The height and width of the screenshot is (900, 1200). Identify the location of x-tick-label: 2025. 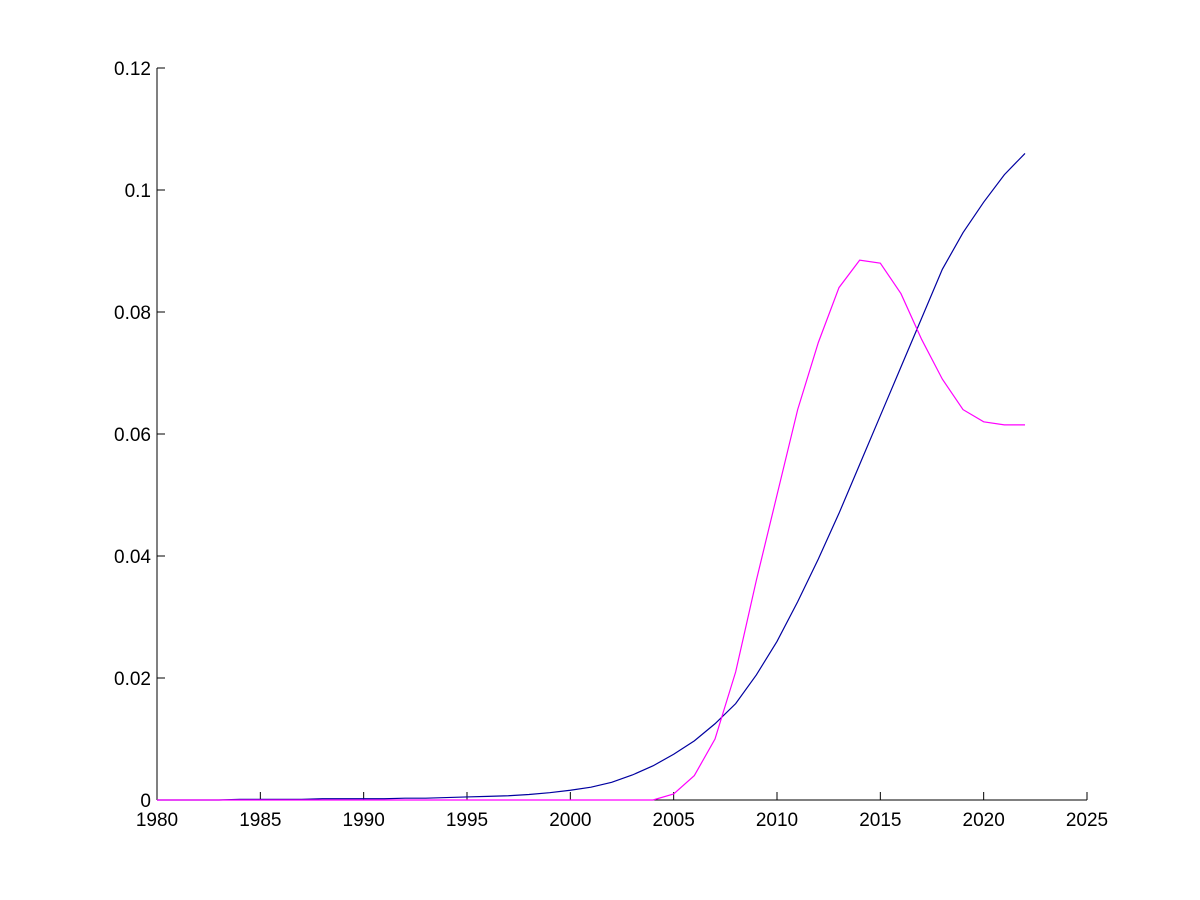
(1087, 820).